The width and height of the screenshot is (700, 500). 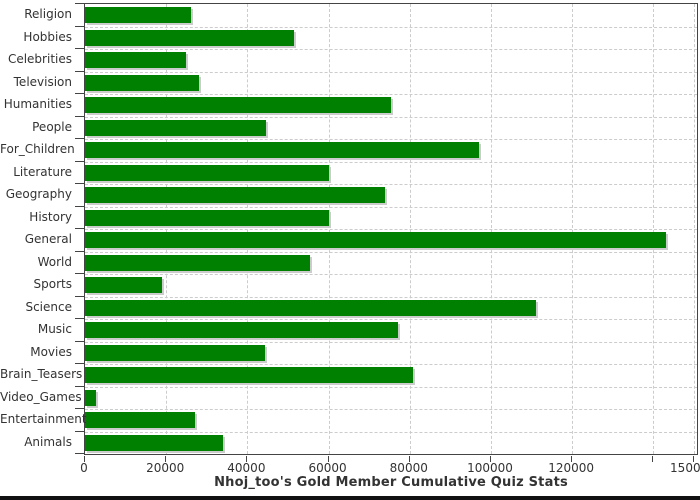 I want to click on bar-religion, so click(x=138, y=15).